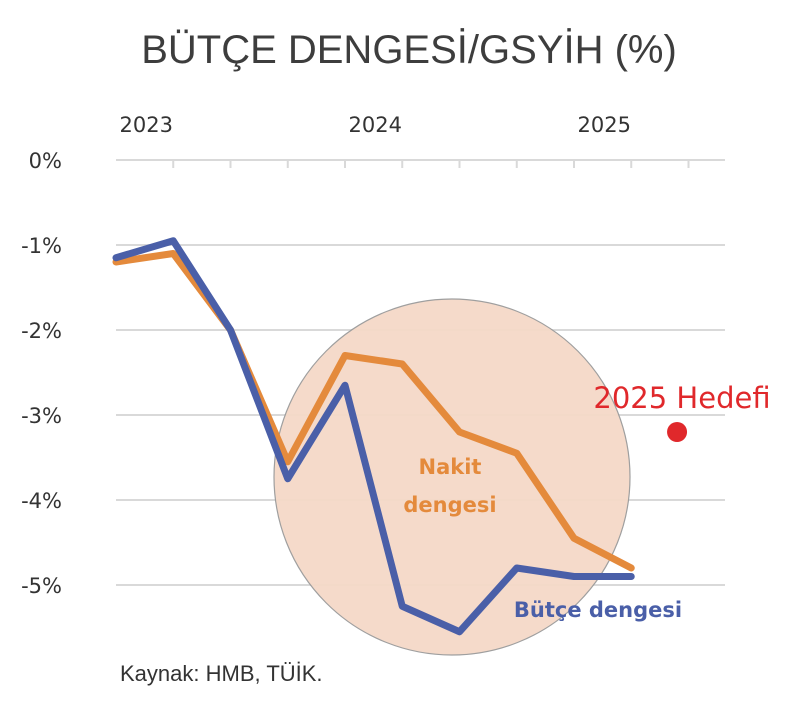 The width and height of the screenshot is (800, 702). Describe the element at coordinates (681, 398) in the screenshot. I see `target-label: 2025 Hedefi` at that location.